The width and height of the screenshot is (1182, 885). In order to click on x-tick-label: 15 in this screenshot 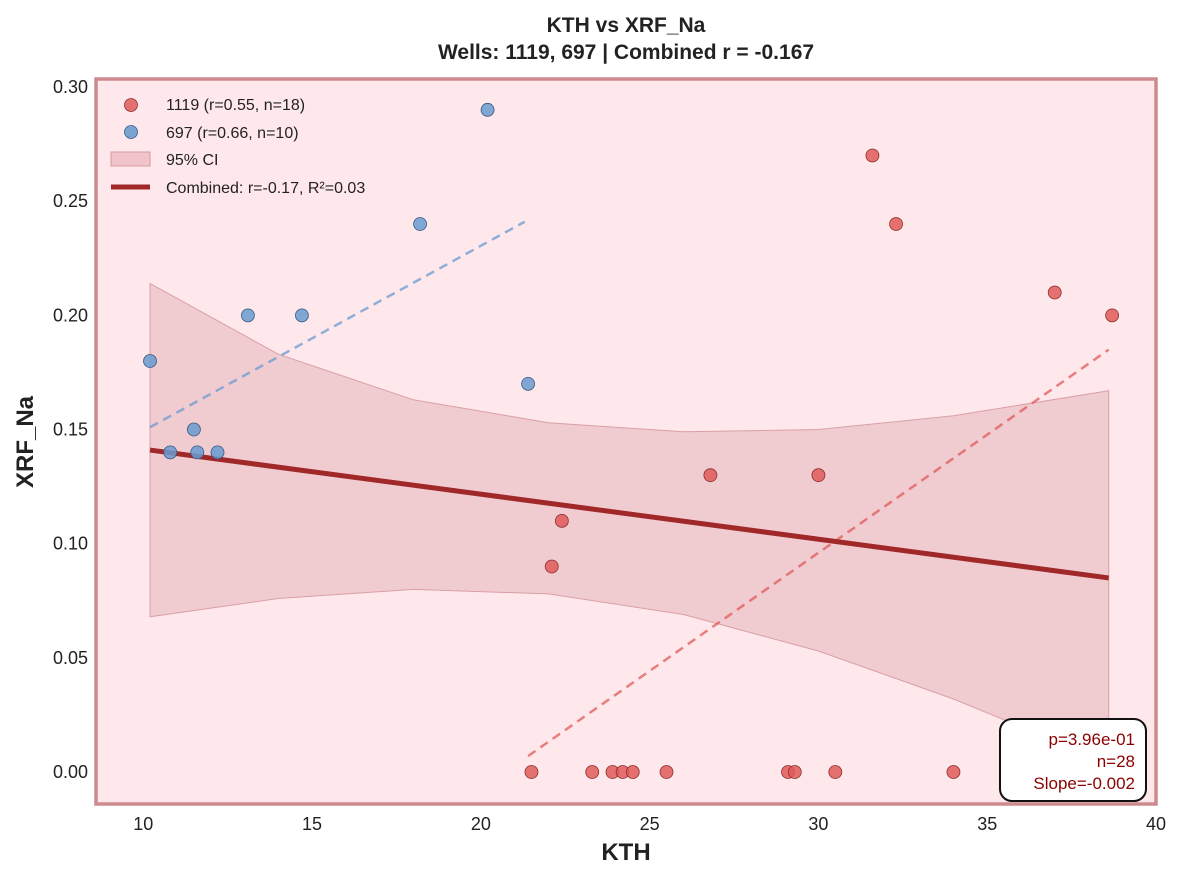, I will do `click(312, 824)`.